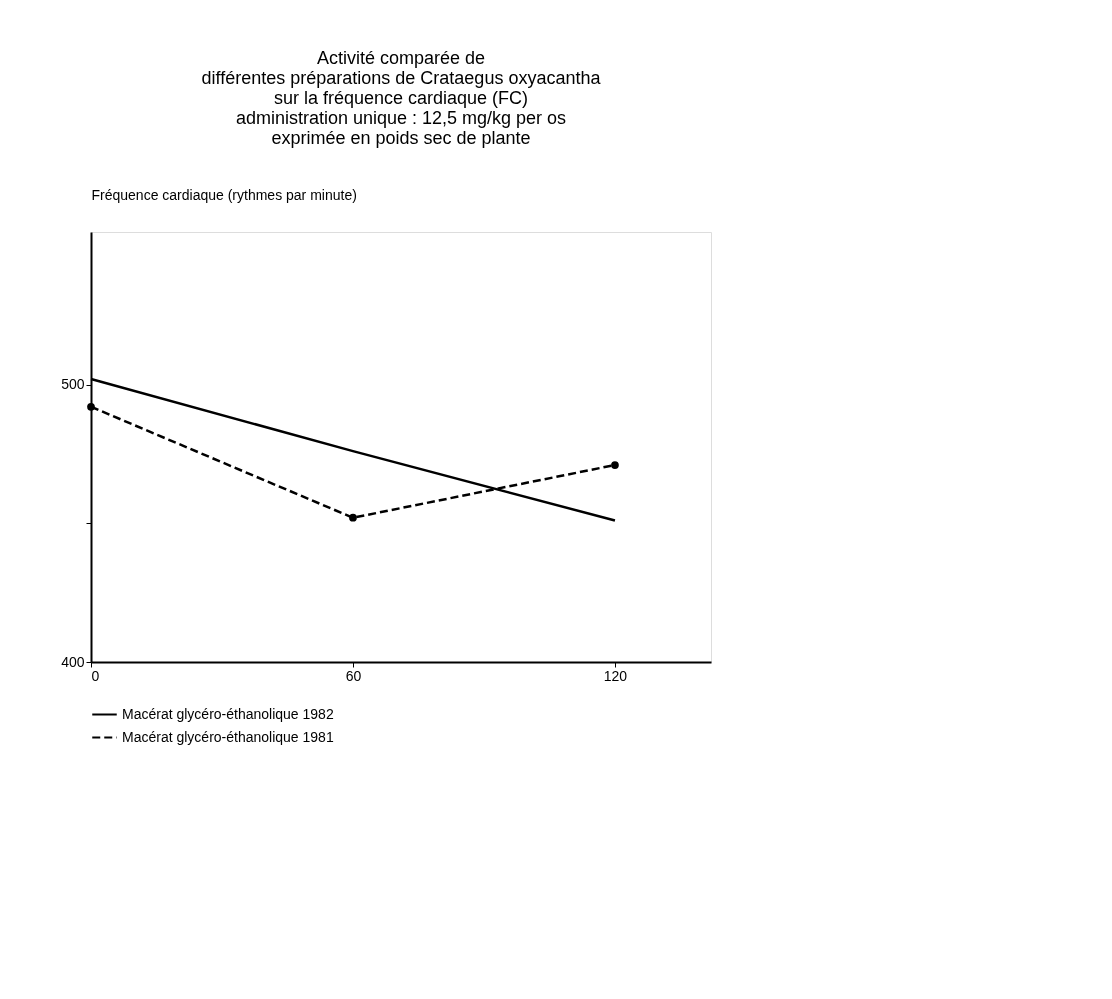 This screenshot has height=999, width=1112. I want to click on x-tick-label: 120, so click(615, 675).